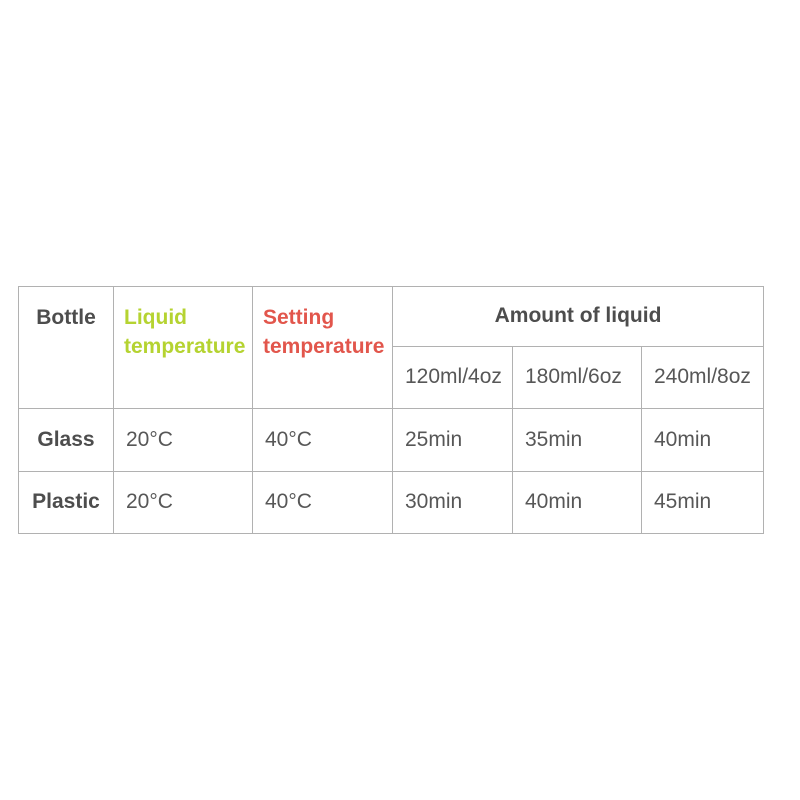 The width and height of the screenshot is (800, 800). Describe the element at coordinates (183, 440) in the screenshot. I see `glass-liquid-temperature-value: 20°C` at that location.